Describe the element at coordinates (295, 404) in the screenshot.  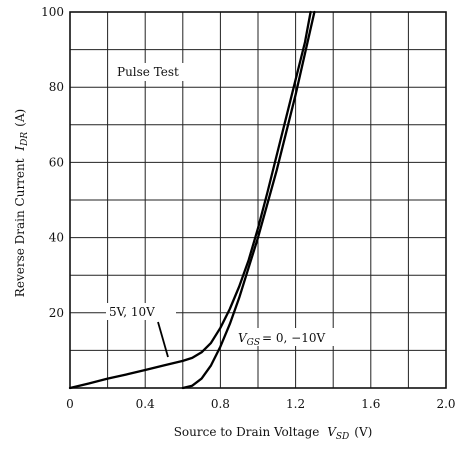
I see `x-tick-label: 1.2` at that location.